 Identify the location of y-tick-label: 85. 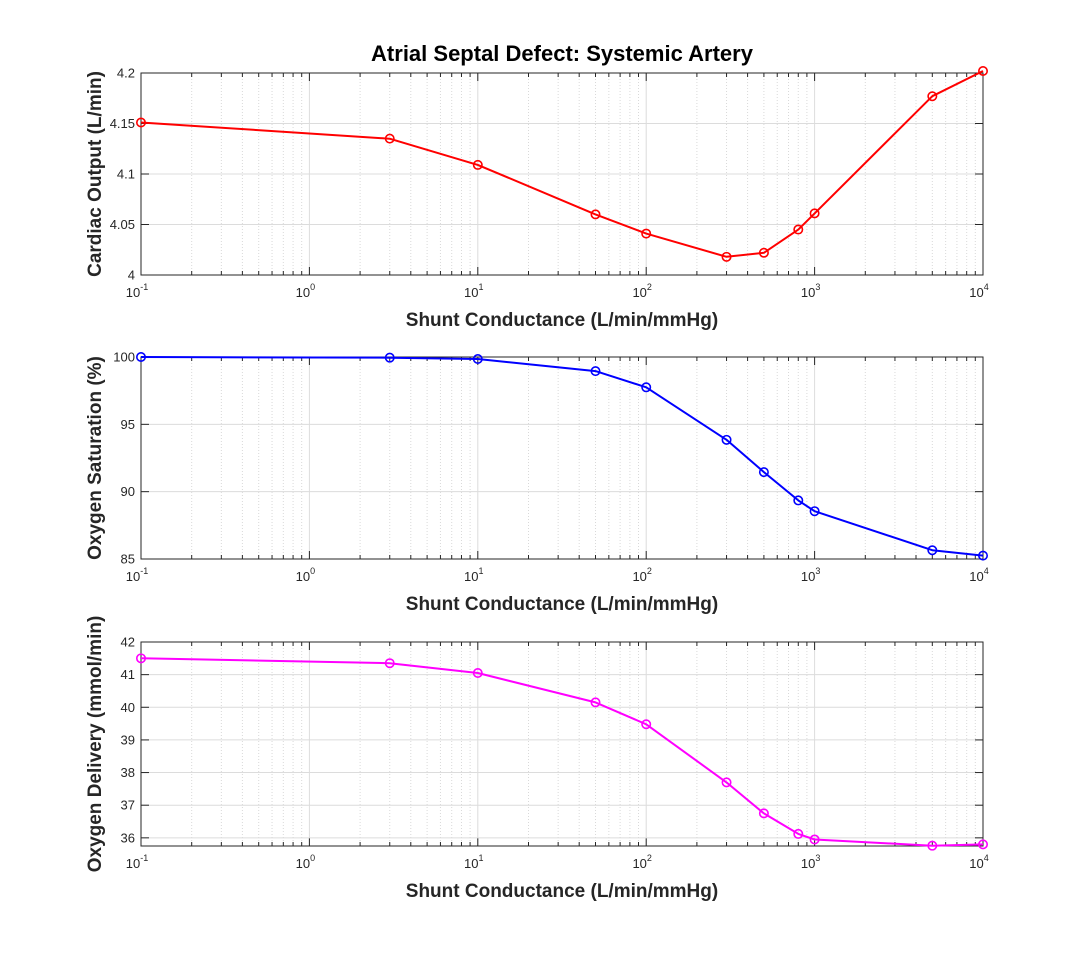
(128, 559).